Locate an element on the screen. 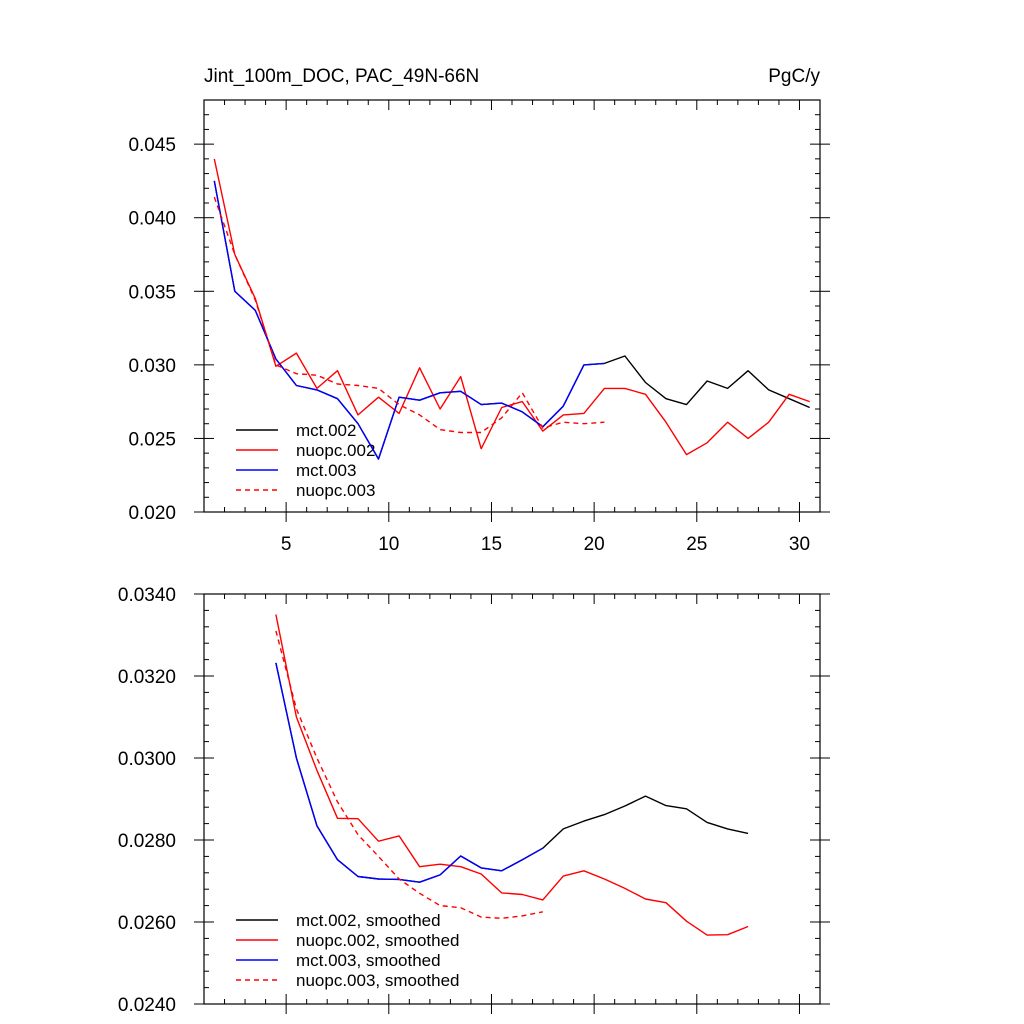  y-tick-label: 0.025 is located at coordinates (152, 439).